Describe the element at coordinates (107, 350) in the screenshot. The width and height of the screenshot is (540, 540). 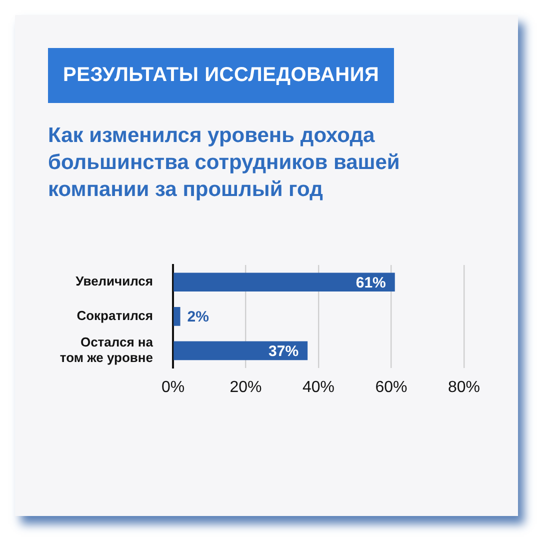
I see `y-tick-label: Остался на том же уровне` at that location.